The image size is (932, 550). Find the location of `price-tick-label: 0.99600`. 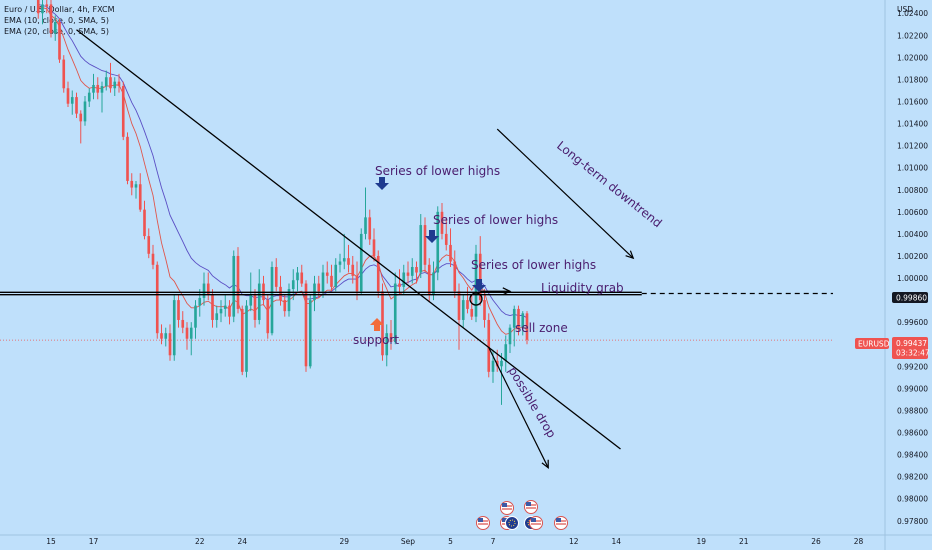

price-tick-label: 0.99600 is located at coordinates (912, 322).